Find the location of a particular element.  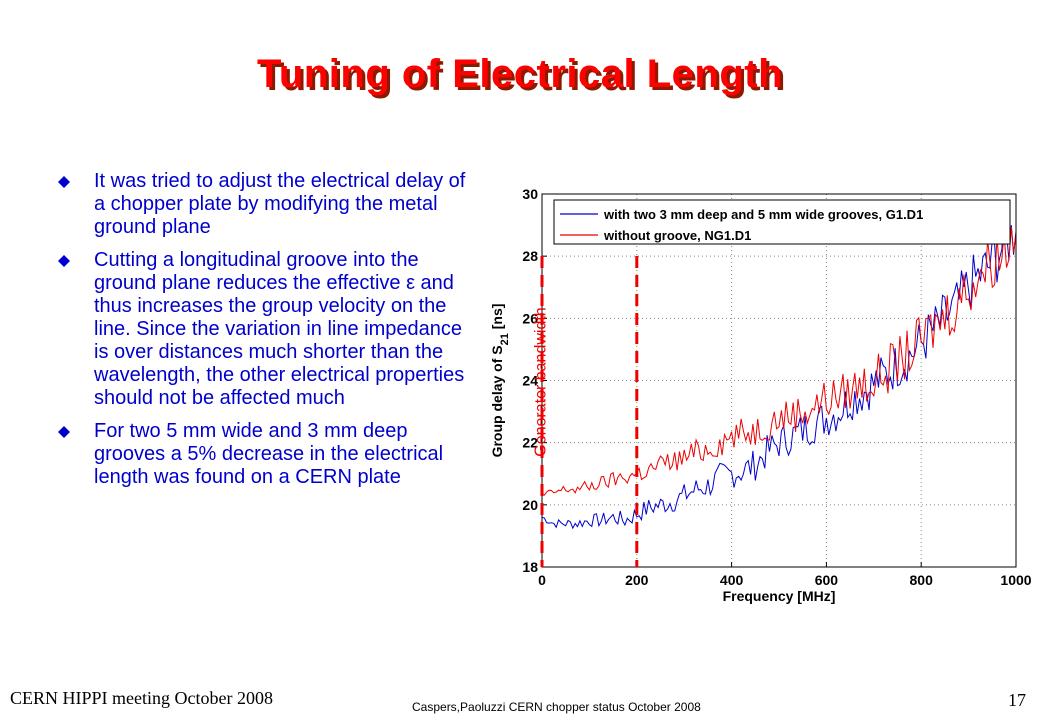

y-tick-label: 28 is located at coordinates (530, 256).